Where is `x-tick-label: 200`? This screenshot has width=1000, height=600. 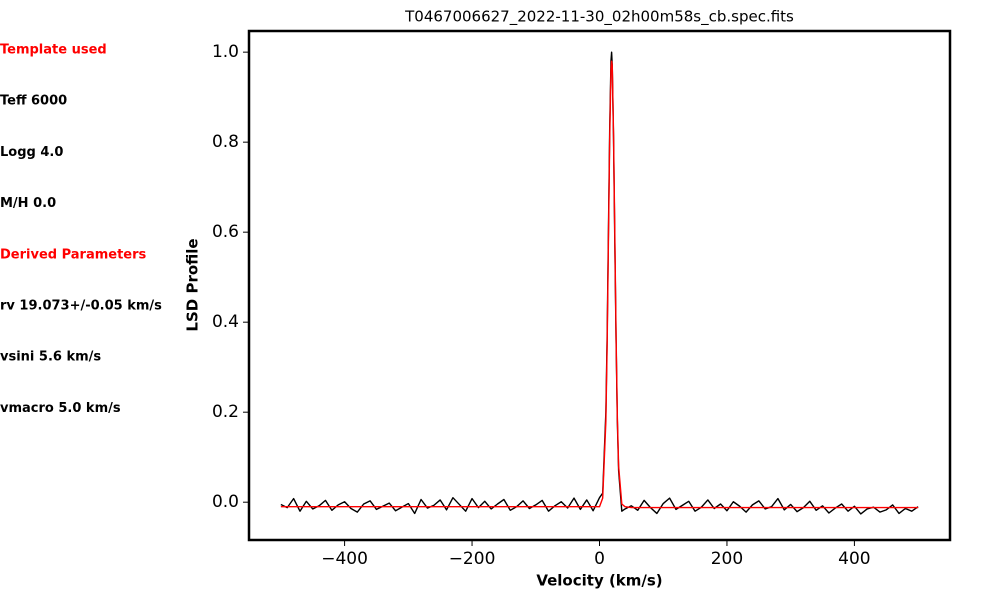 x-tick-label: 200 is located at coordinates (727, 559).